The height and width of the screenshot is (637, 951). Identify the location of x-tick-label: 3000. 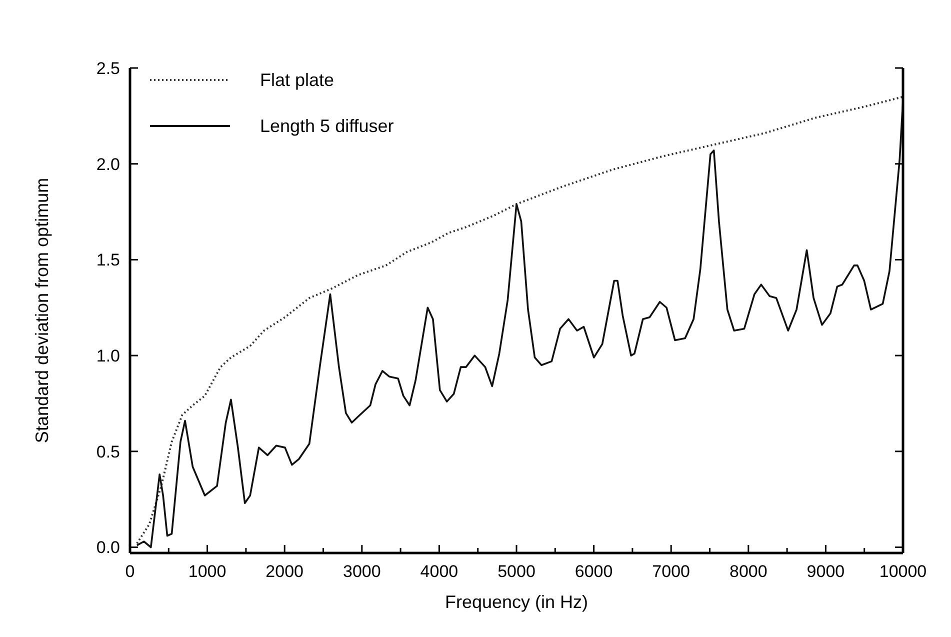
(361, 571).